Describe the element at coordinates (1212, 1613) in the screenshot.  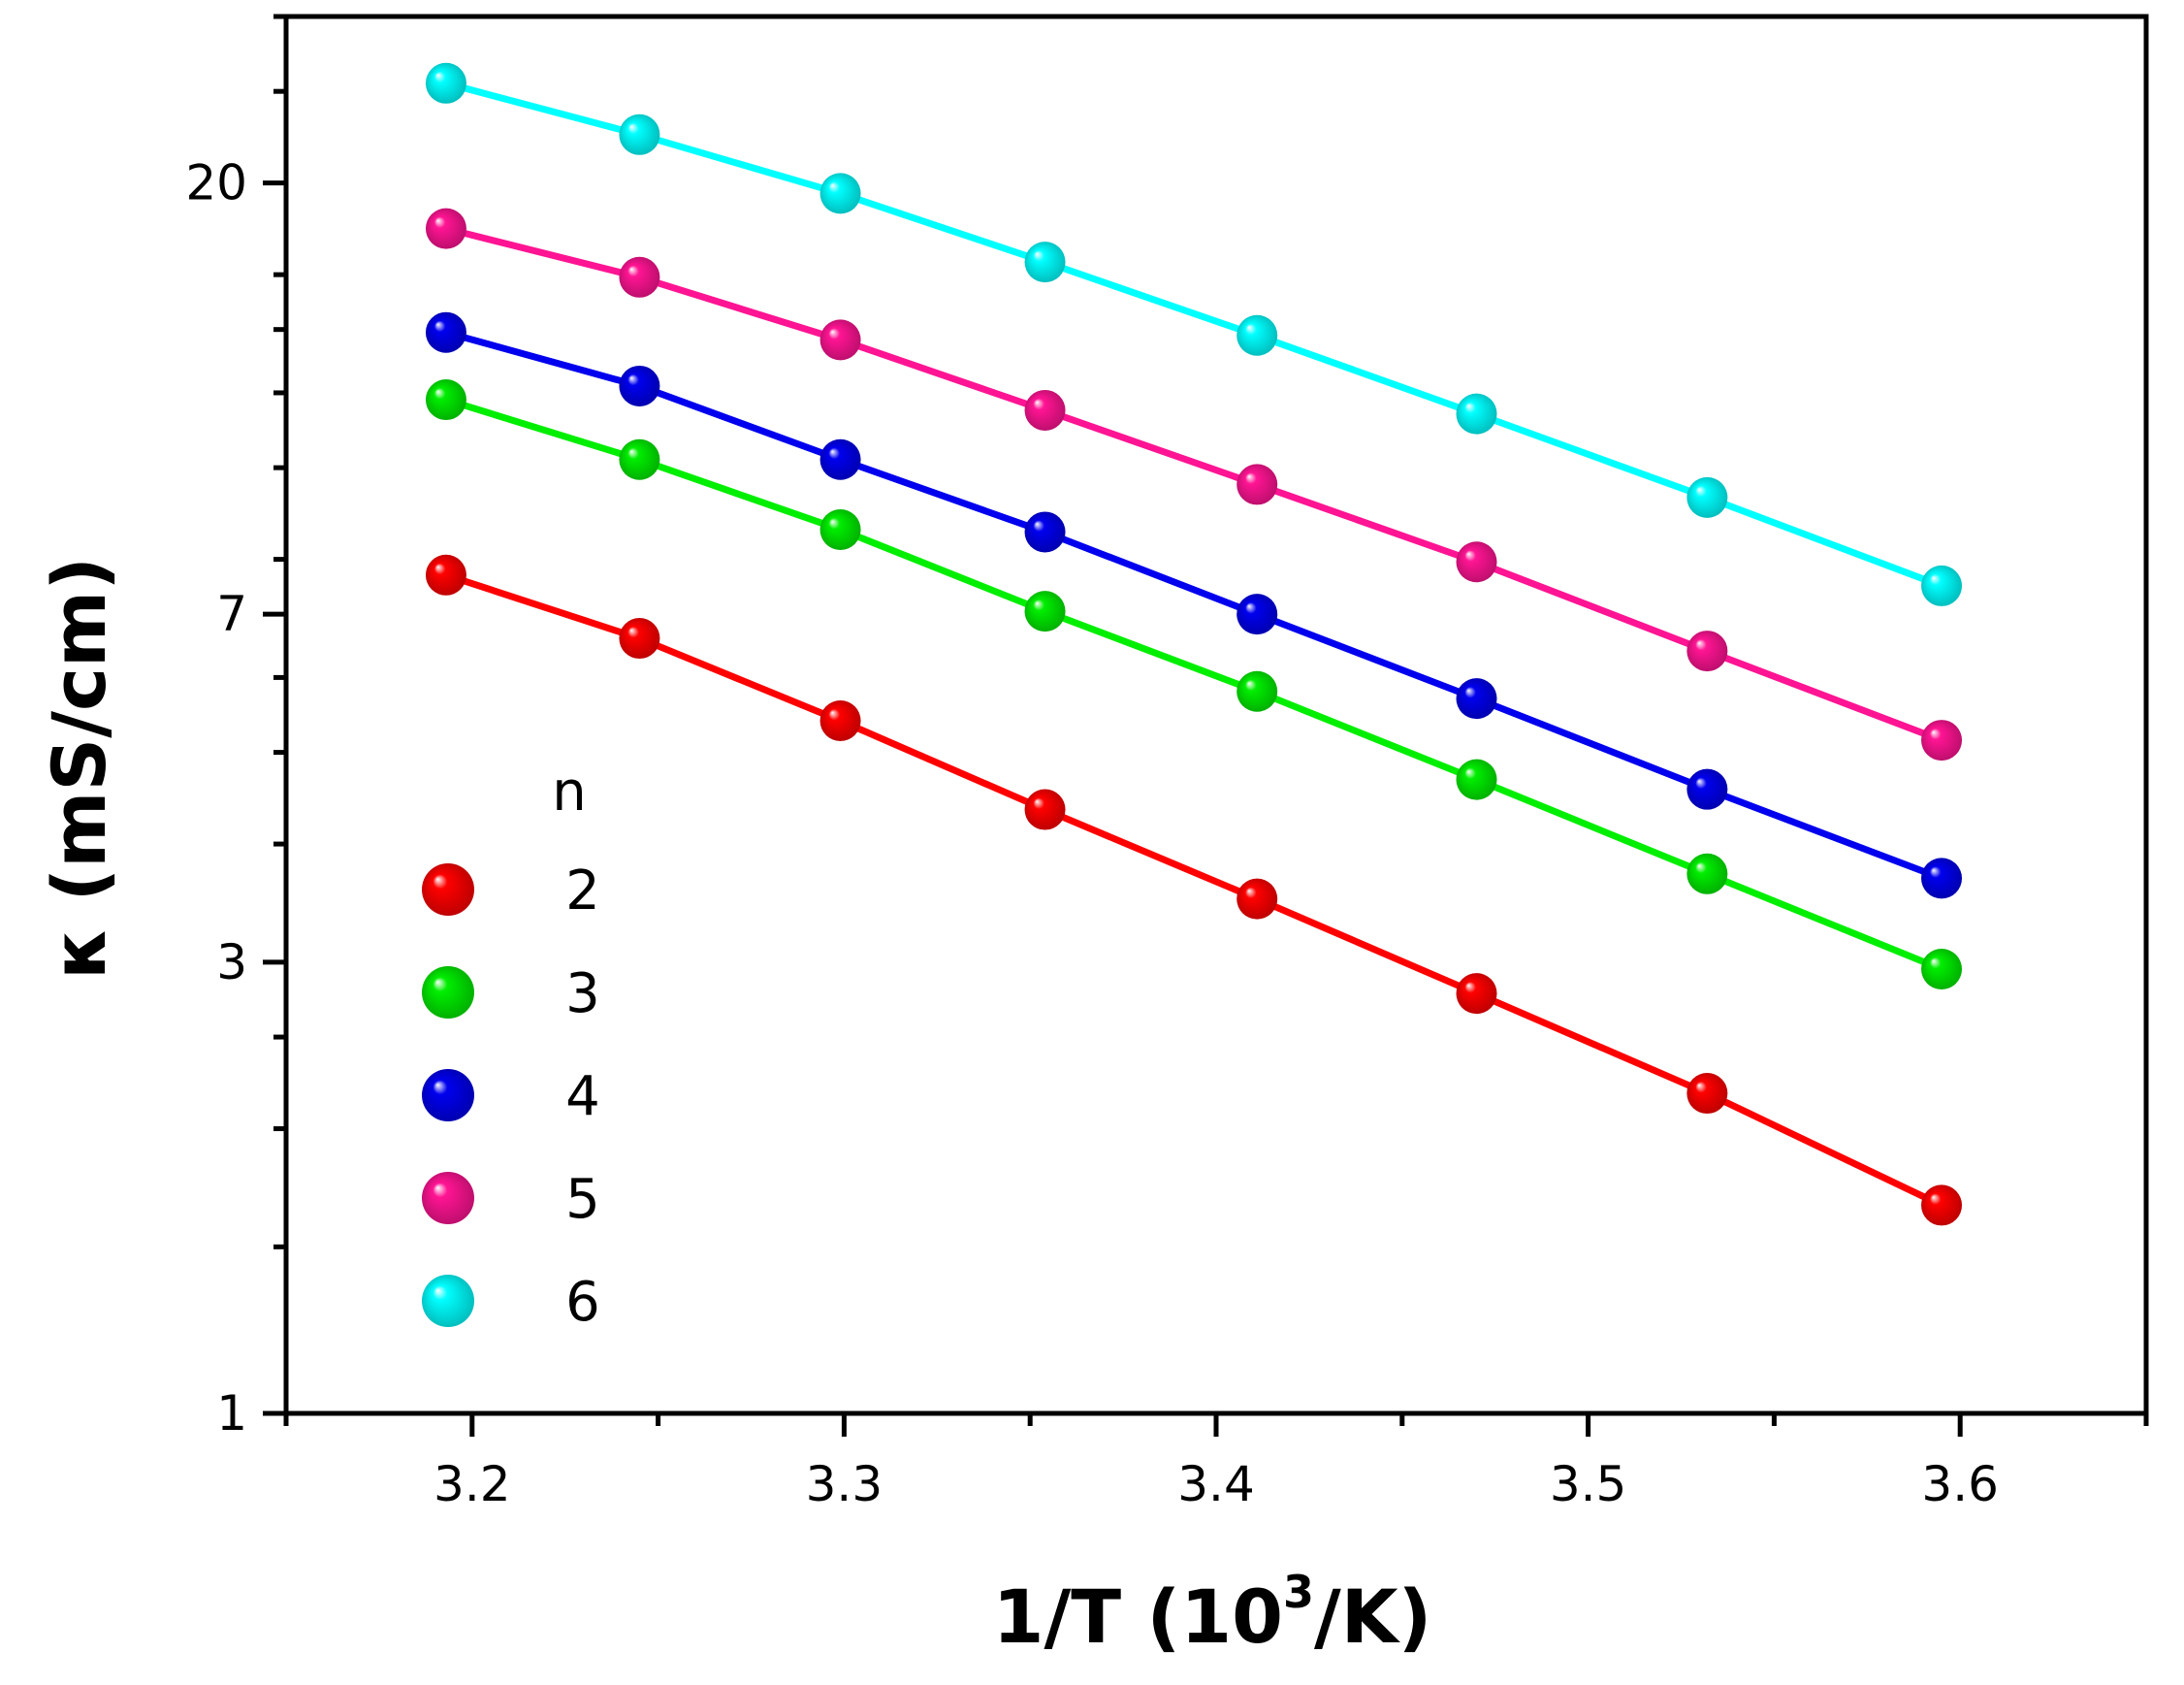
I see `x-axis-title: 1/T (103/K)` at that location.